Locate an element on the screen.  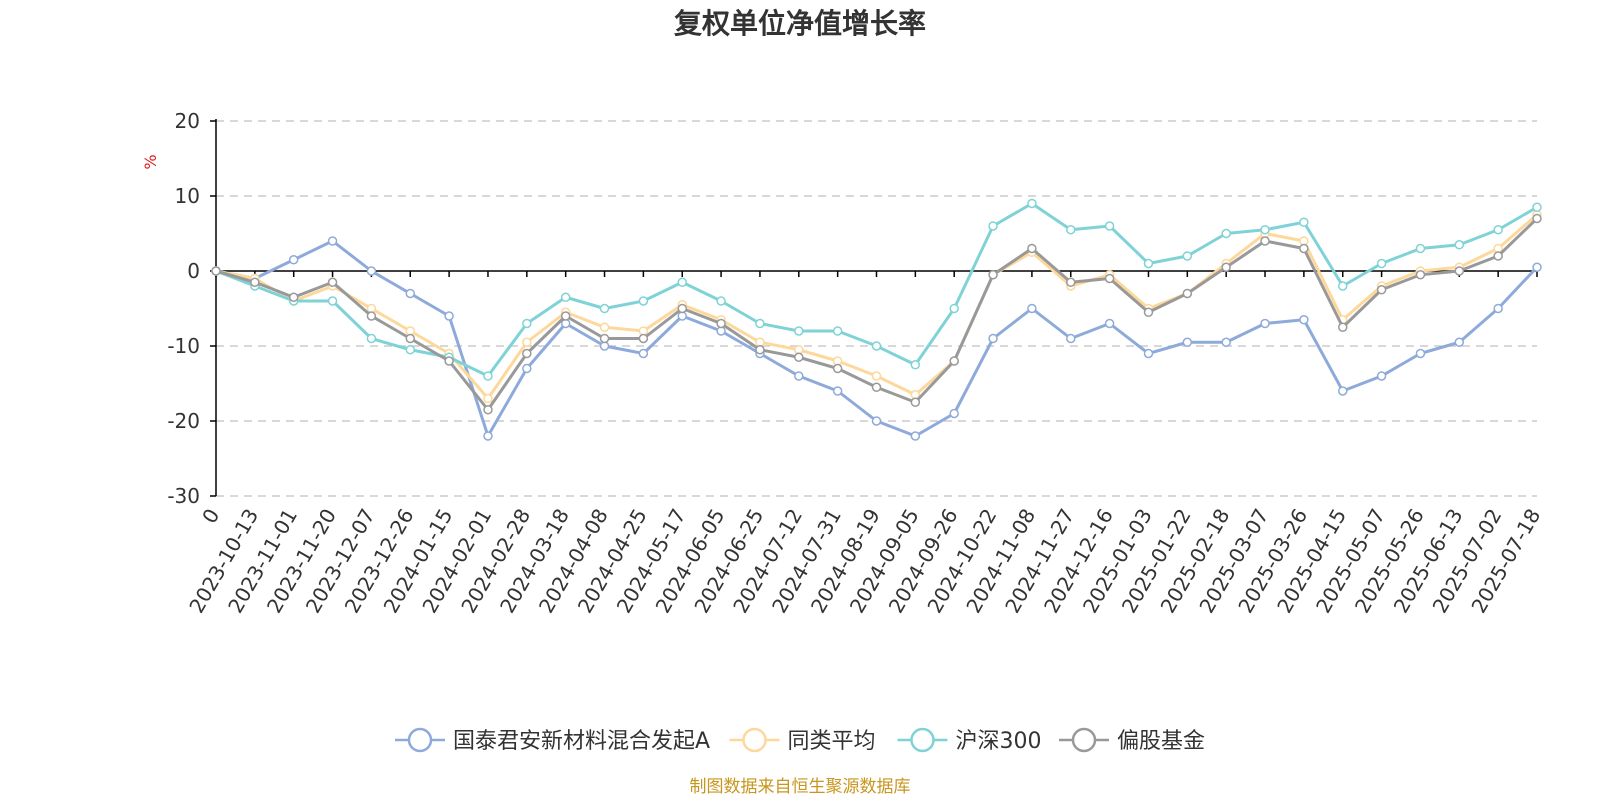
y-tick-label: -30 is located at coordinates (183, 496).